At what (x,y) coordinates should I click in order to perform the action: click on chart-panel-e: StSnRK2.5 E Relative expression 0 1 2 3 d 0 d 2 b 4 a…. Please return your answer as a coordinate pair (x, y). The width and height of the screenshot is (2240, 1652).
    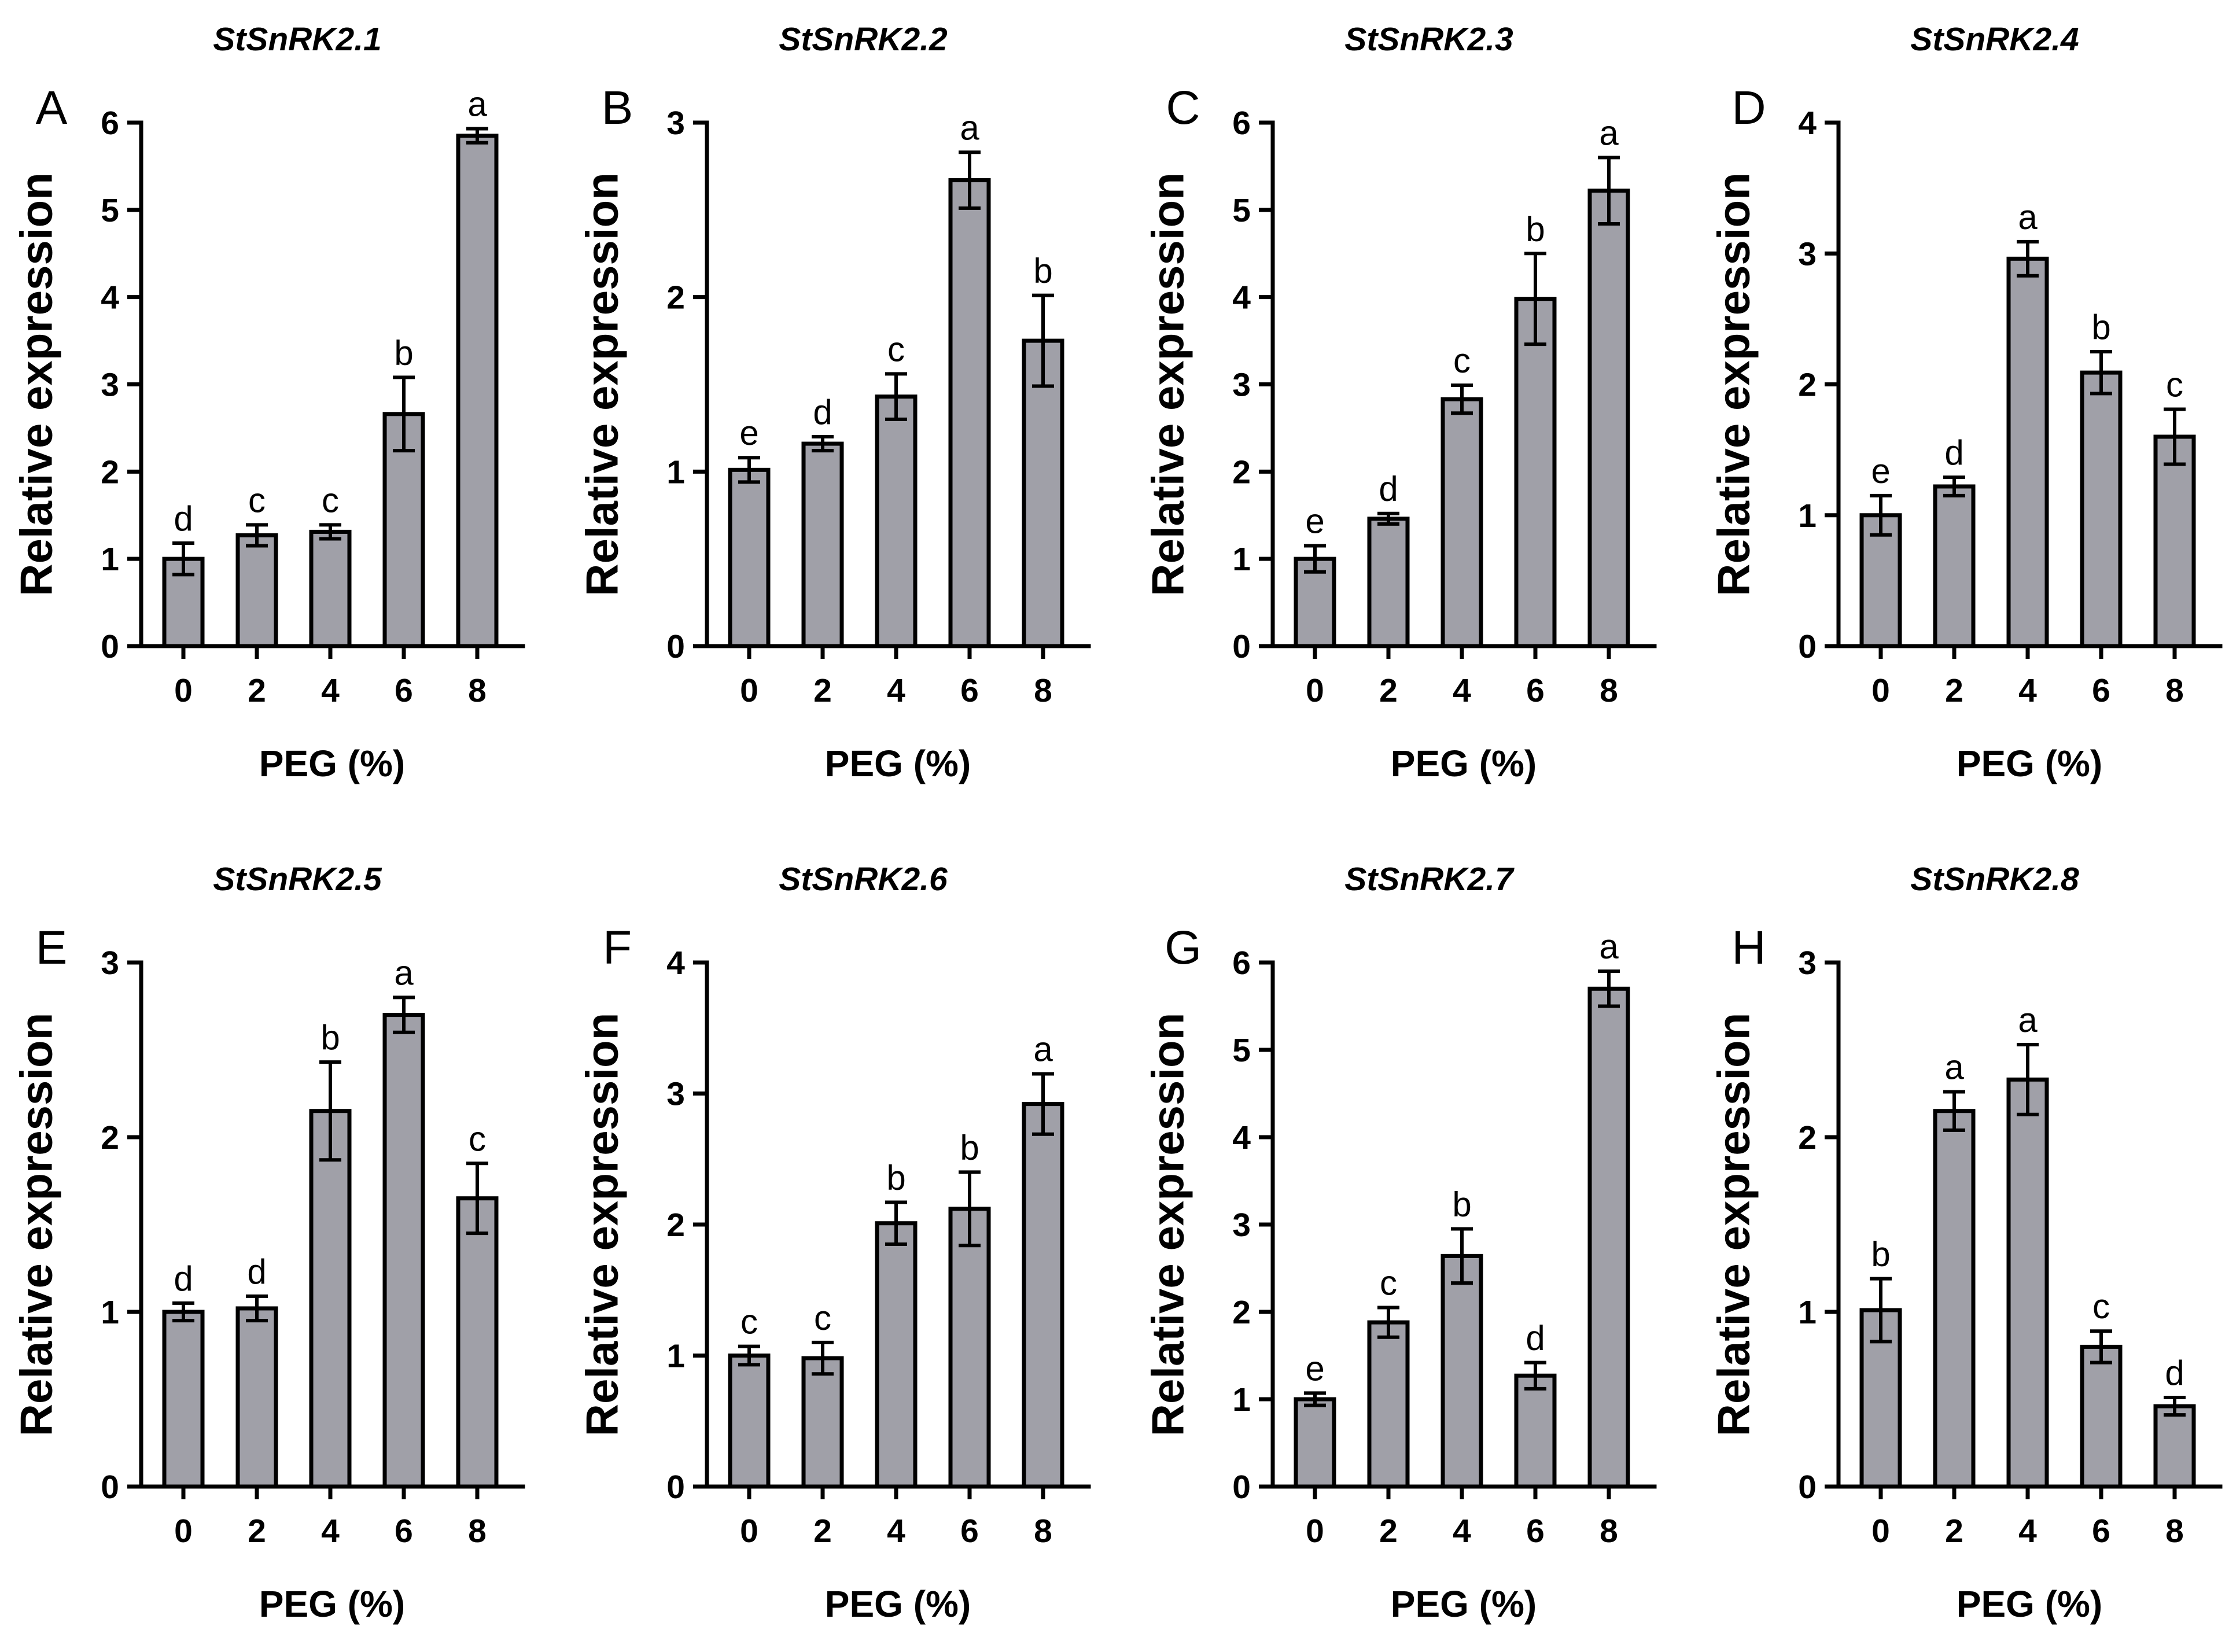
    Looking at the image, I should click on (268, 1243).